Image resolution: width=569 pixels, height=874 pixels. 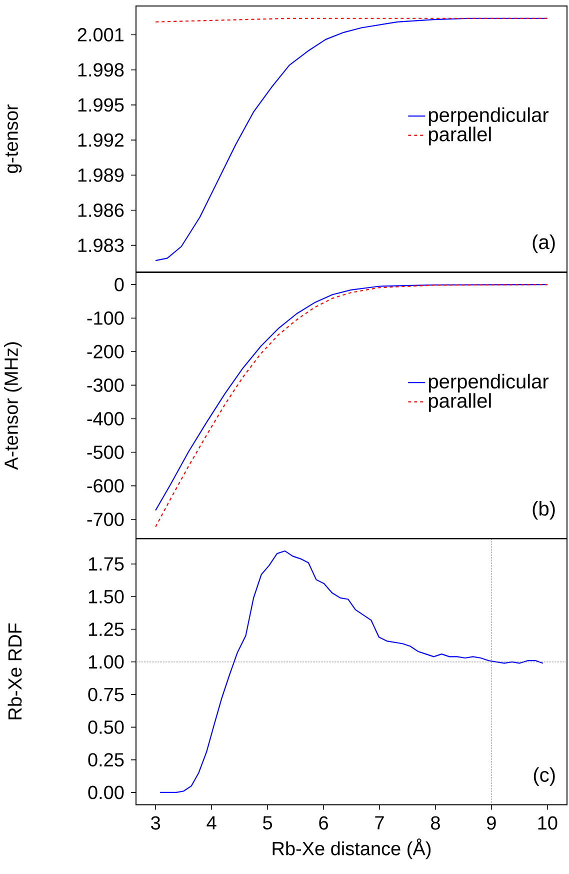 What do you see at coordinates (101, 245) in the screenshot?
I see `y-tick-label: 1.983` at bounding box center [101, 245].